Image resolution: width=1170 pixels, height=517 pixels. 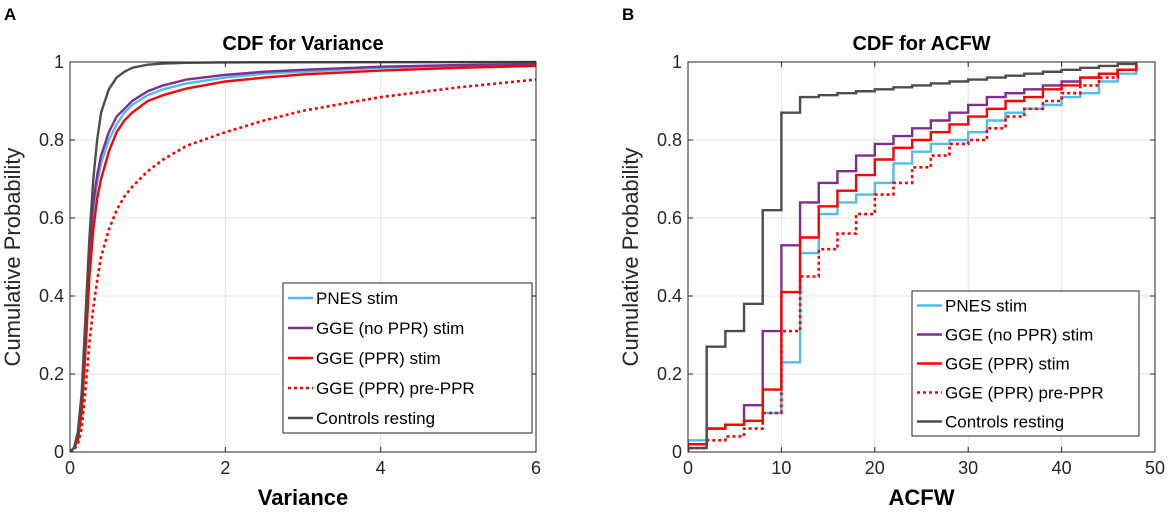 What do you see at coordinates (225, 468) in the screenshot?
I see `x-tick-label: 2` at bounding box center [225, 468].